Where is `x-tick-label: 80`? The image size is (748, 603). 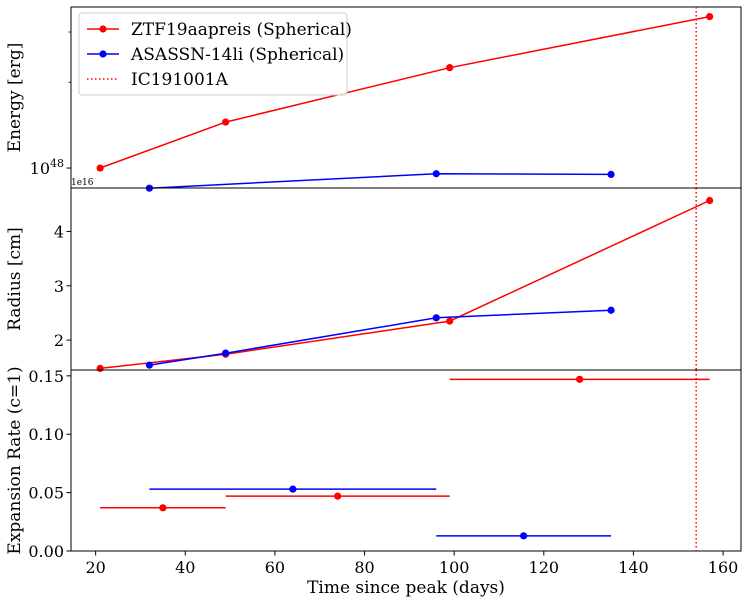
x-tick-label: 80 is located at coordinates (364, 567).